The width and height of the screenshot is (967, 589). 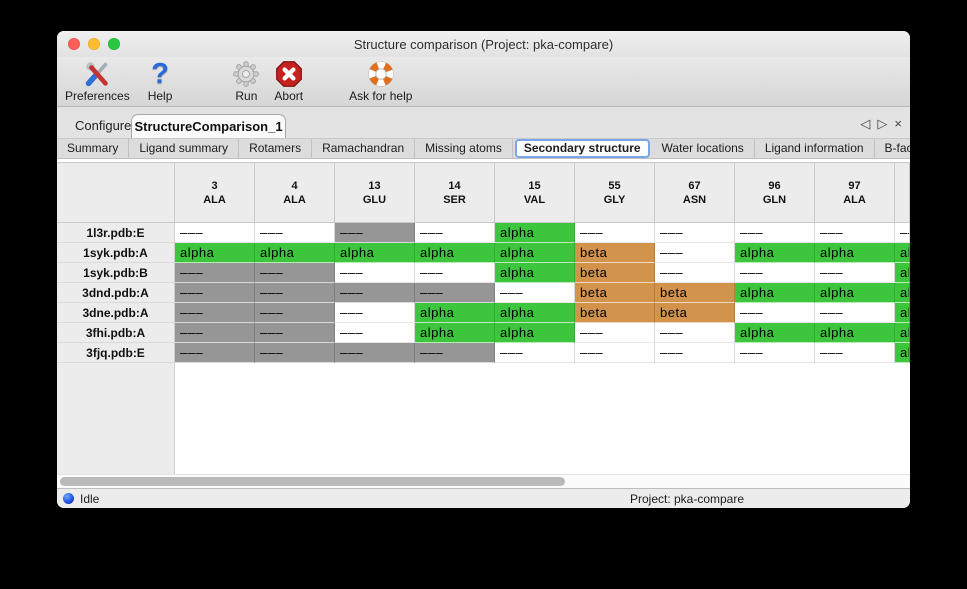 I want to click on subtab-secondary-structure: Secondary structure, so click(x=582, y=148).